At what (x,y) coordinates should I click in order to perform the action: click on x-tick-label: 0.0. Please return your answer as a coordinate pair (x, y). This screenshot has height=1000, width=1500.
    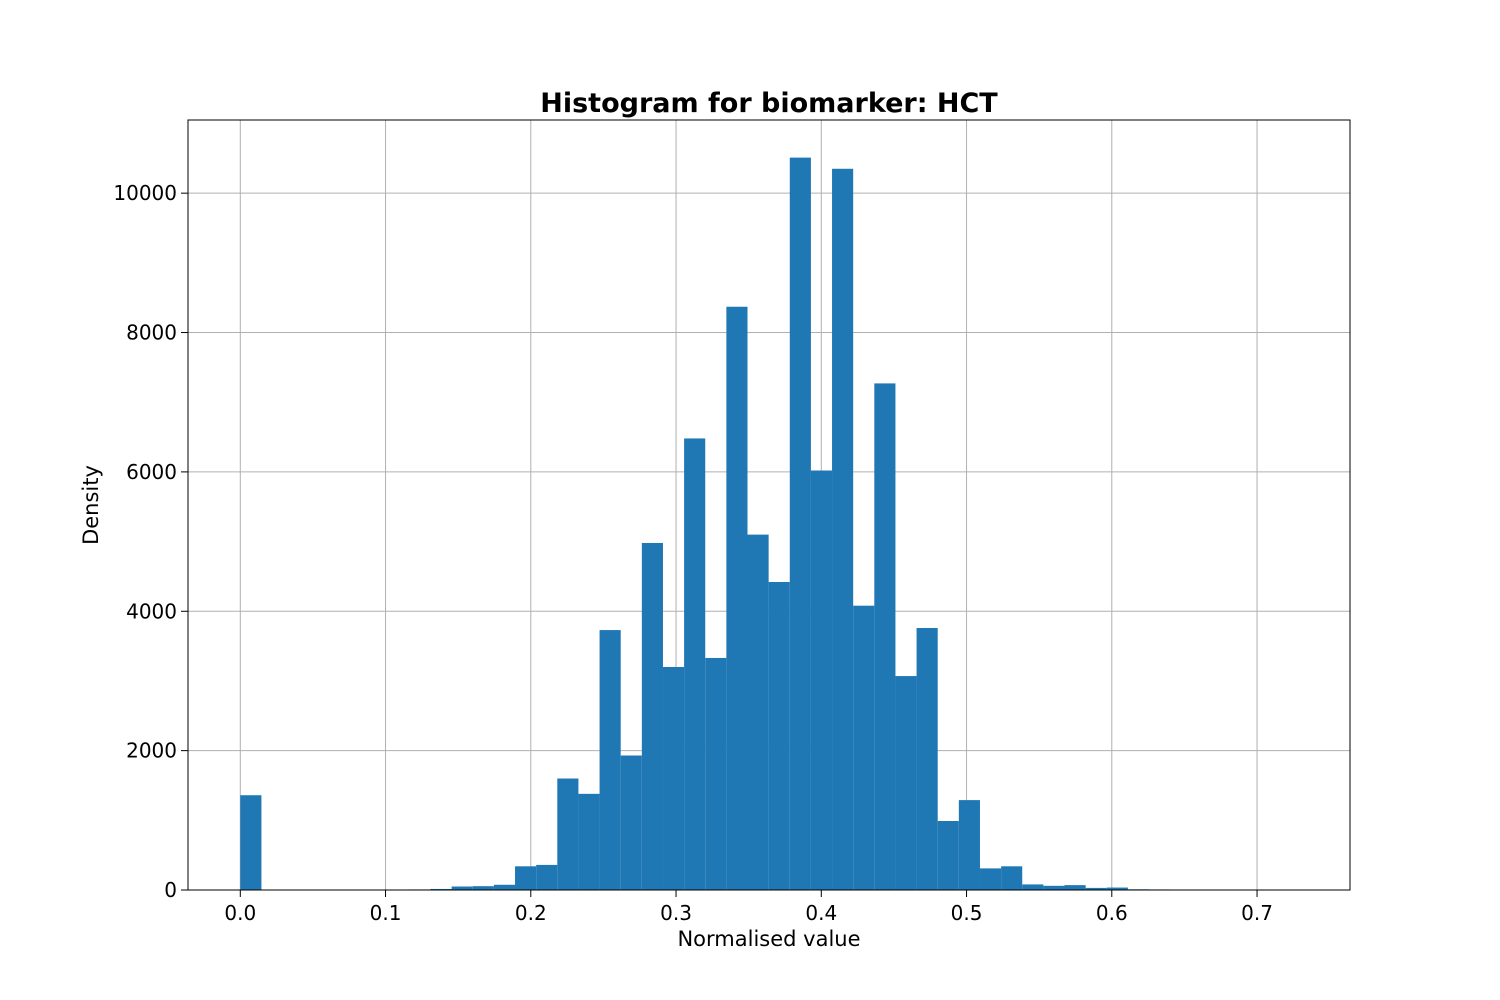
    Looking at the image, I should click on (240, 913).